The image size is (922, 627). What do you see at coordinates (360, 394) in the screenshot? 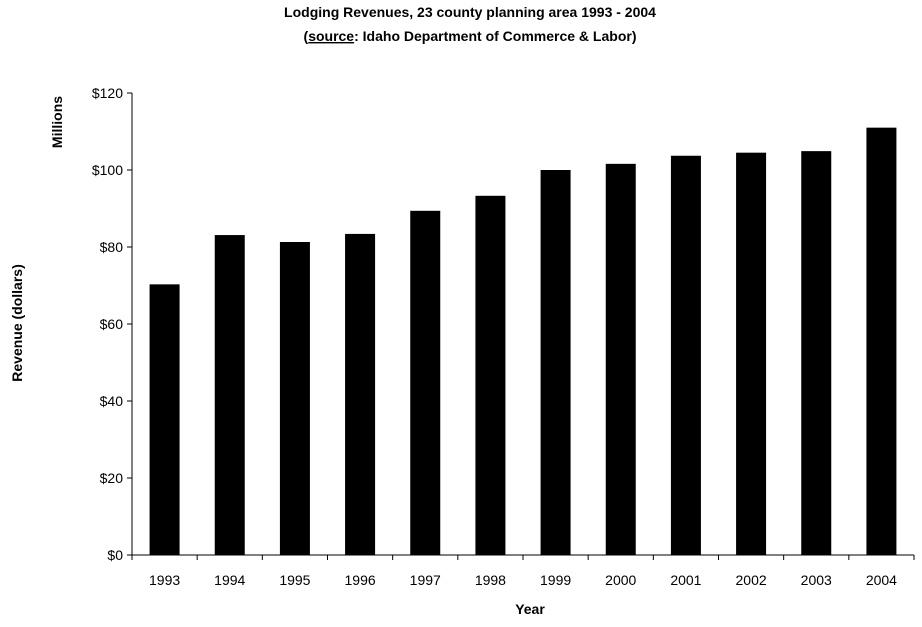
I see `bar-1996` at bounding box center [360, 394].